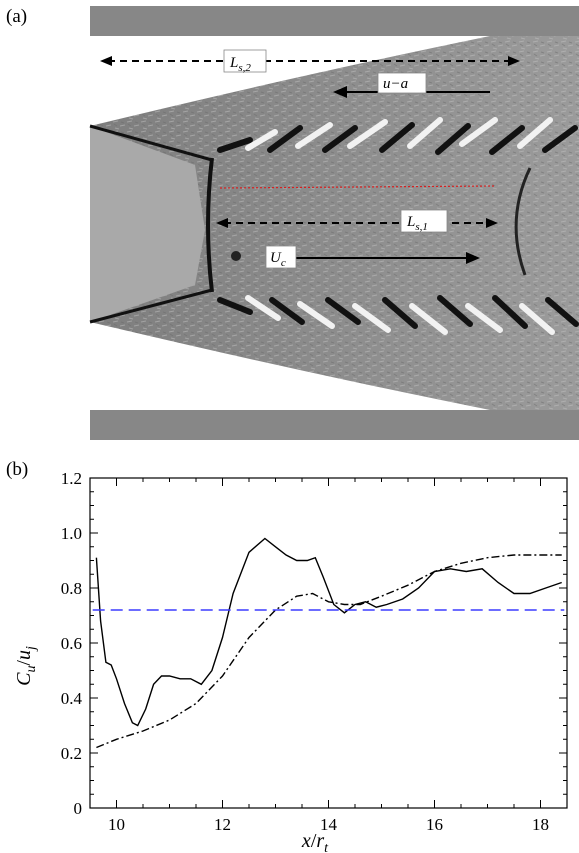  I want to click on red-dotted-line, so click(357, 187).